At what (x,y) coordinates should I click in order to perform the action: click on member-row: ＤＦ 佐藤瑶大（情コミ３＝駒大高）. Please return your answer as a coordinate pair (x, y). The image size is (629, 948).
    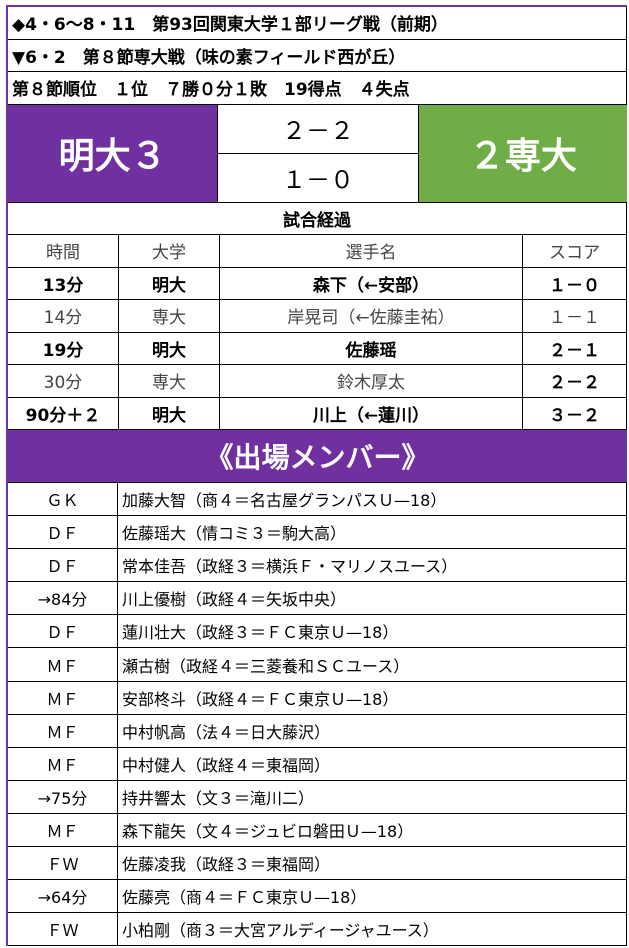
    Looking at the image, I should click on (317, 533).